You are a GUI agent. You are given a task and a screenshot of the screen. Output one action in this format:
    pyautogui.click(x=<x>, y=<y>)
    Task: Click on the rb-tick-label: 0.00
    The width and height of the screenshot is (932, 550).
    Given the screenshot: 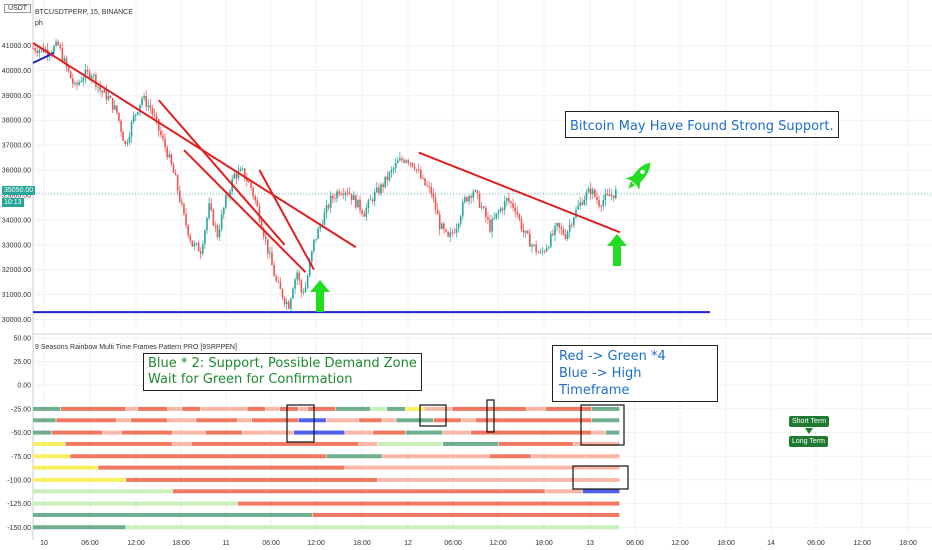 What is the action you would take?
    pyautogui.click(x=24, y=386)
    